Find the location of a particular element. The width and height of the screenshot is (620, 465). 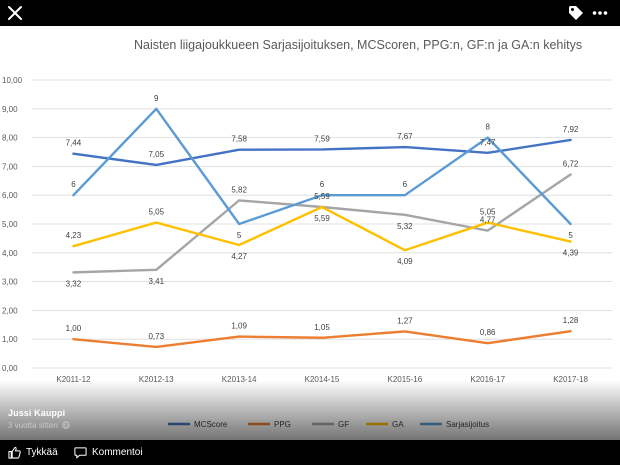

data-label: 7,47 is located at coordinates (488, 142).